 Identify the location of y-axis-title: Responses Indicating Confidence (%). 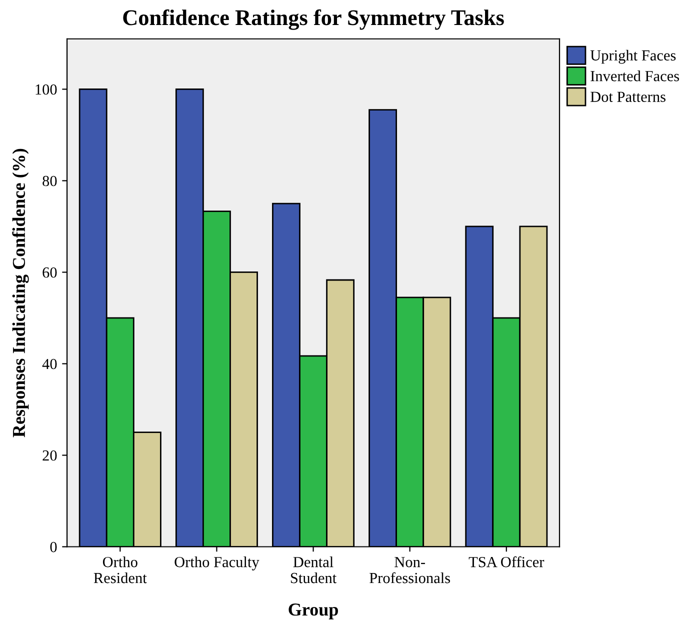
(20, 293).